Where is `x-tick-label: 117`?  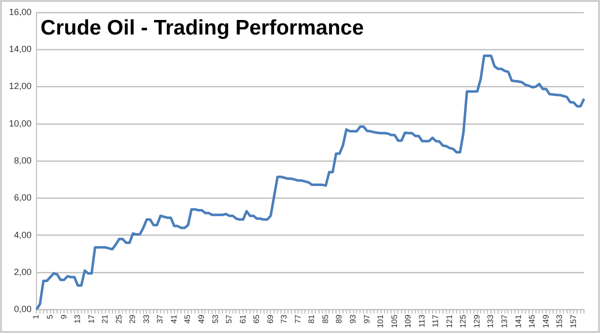
x-tick-label: 117 is located at coordinates (435, 321).